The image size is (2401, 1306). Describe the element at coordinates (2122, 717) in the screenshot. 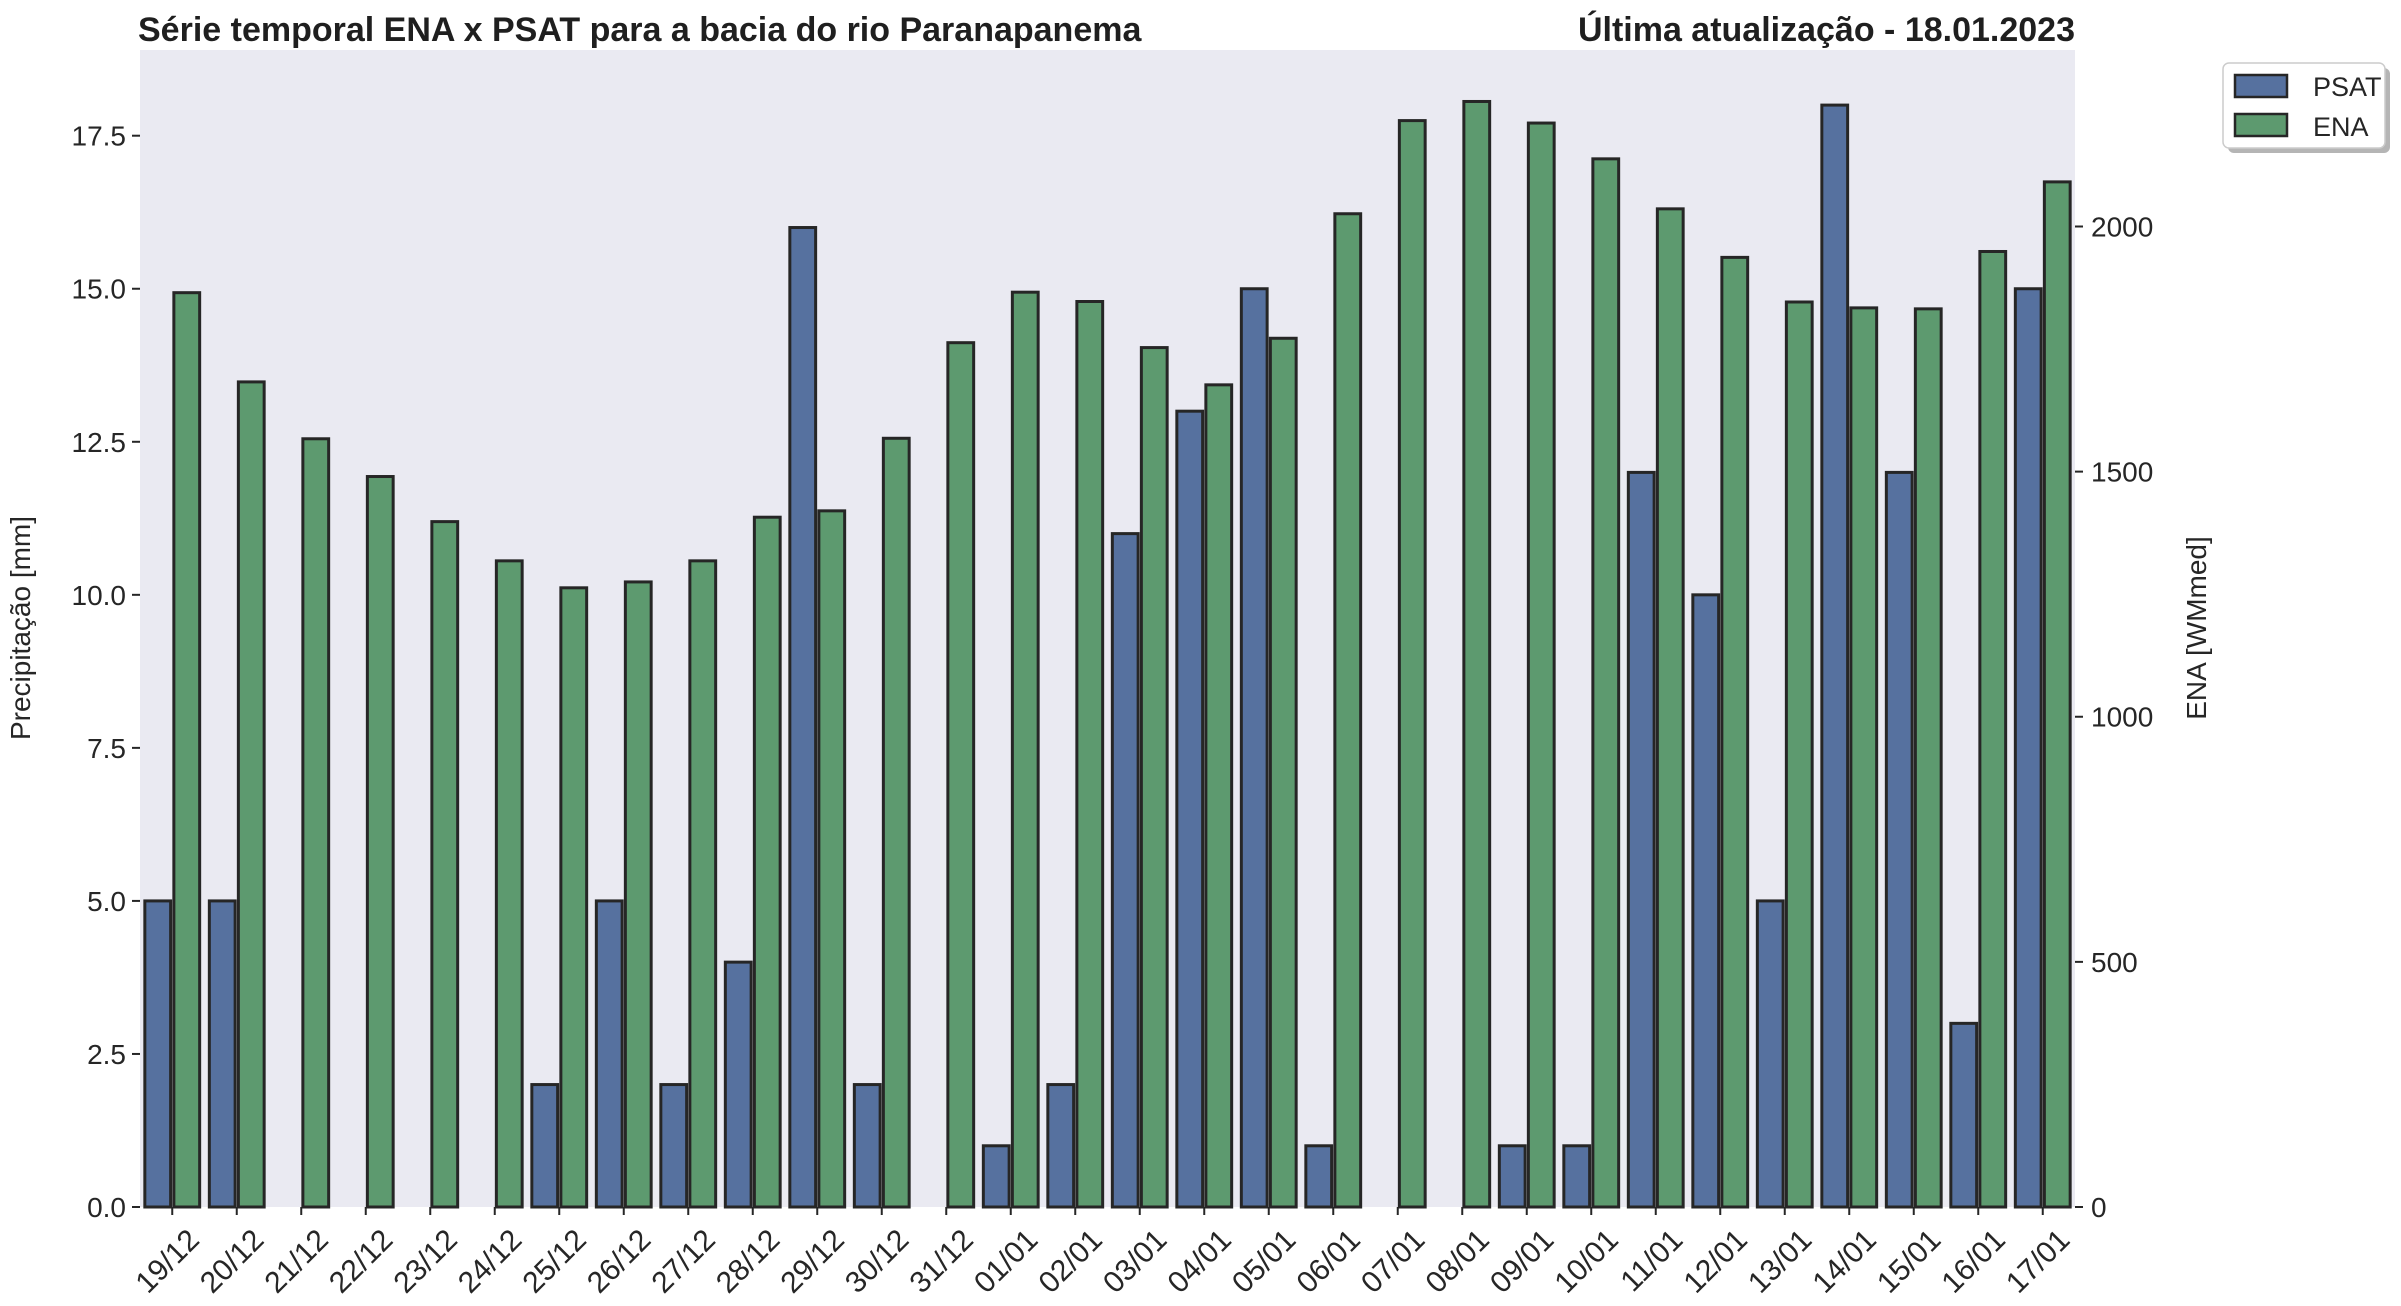

I see `y2-tick-label: 1000` at that location.